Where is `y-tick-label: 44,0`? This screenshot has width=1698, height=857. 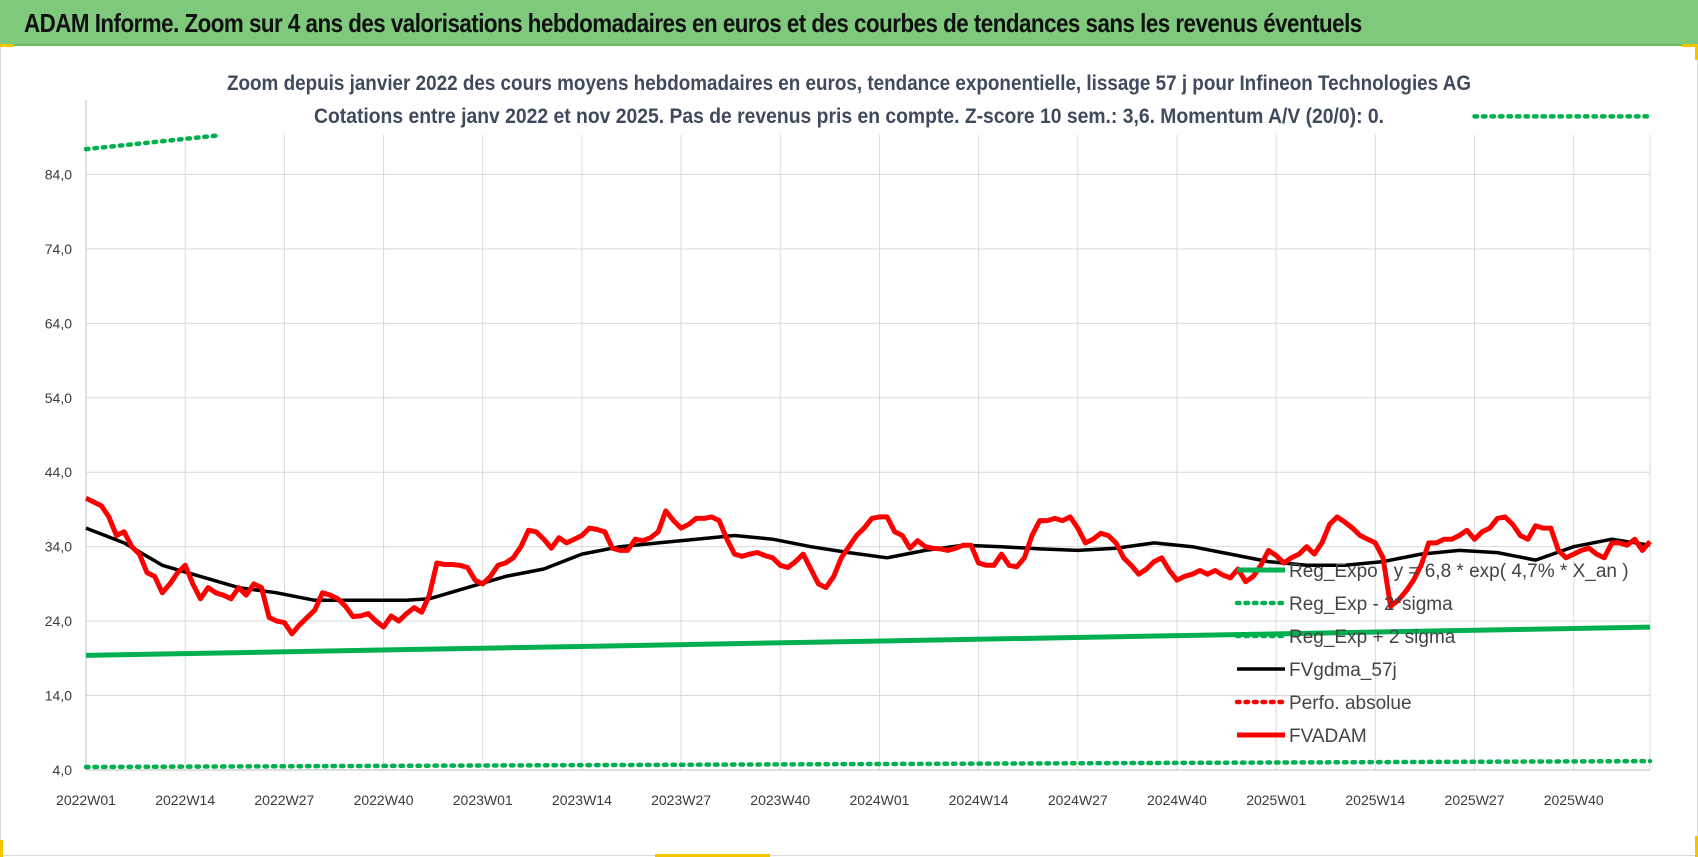
y-tick-label: 44,0 is located at coordinates (58, 472).